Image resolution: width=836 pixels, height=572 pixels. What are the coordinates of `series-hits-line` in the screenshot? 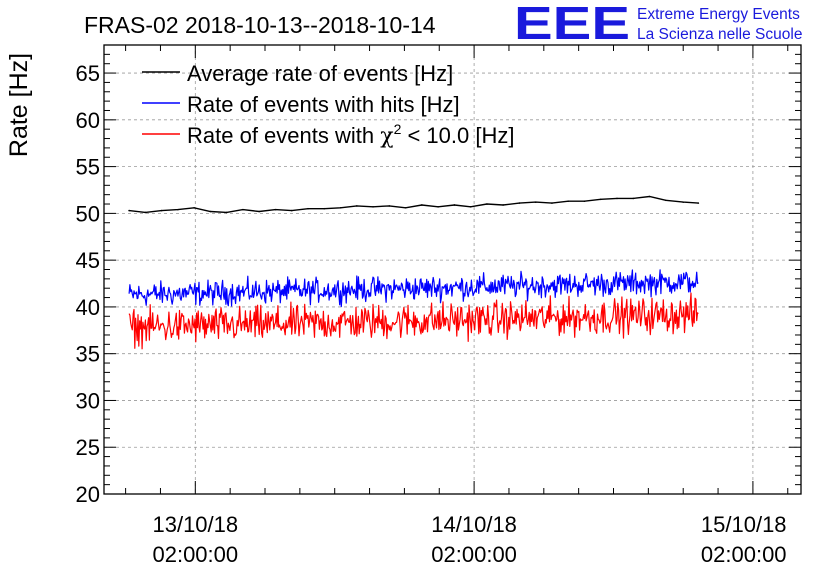 It's located at (413, 288).